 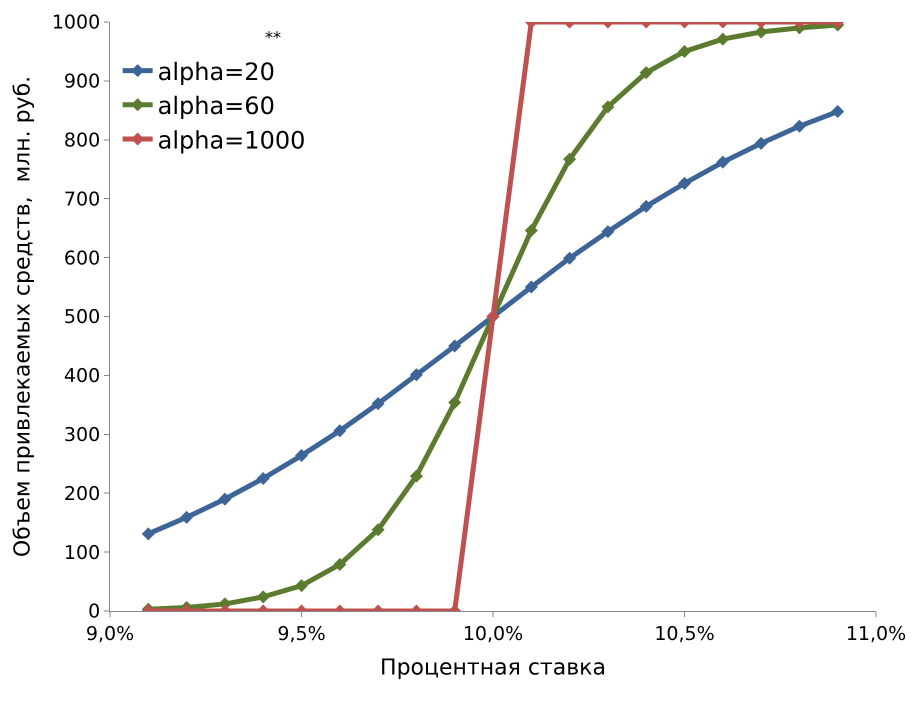 I want to click on x-tick-label: 9,5%, so click(x=301, y=633).